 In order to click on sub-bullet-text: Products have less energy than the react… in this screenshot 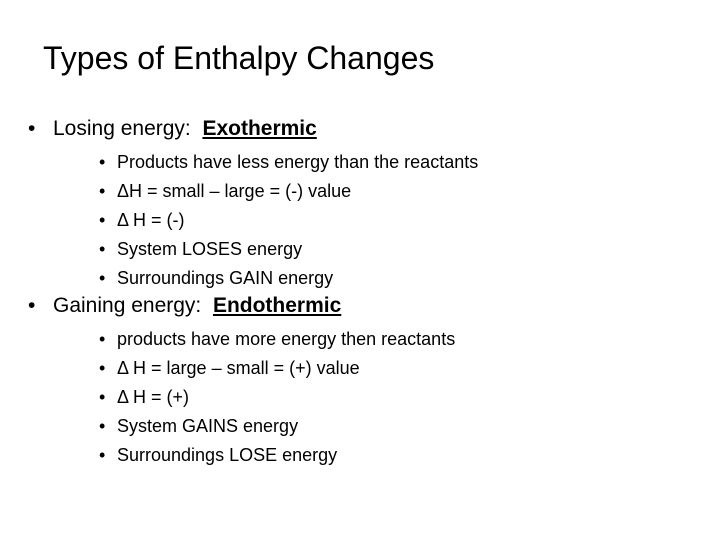, I will do `click(298, 162)`.